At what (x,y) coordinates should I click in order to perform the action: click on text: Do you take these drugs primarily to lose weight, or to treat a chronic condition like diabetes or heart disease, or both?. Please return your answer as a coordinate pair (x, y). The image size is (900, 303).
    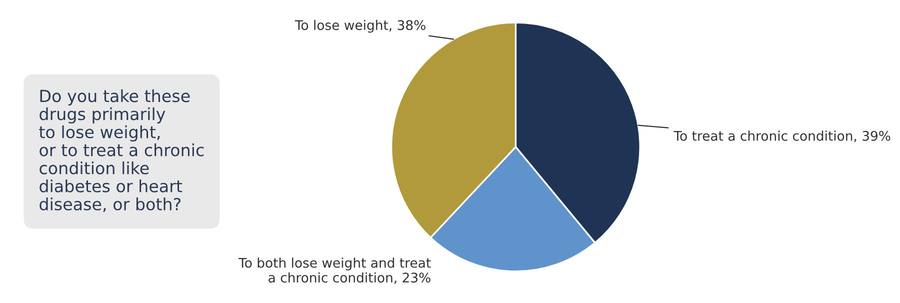
    Looking at the image, I should click on (121, 150).